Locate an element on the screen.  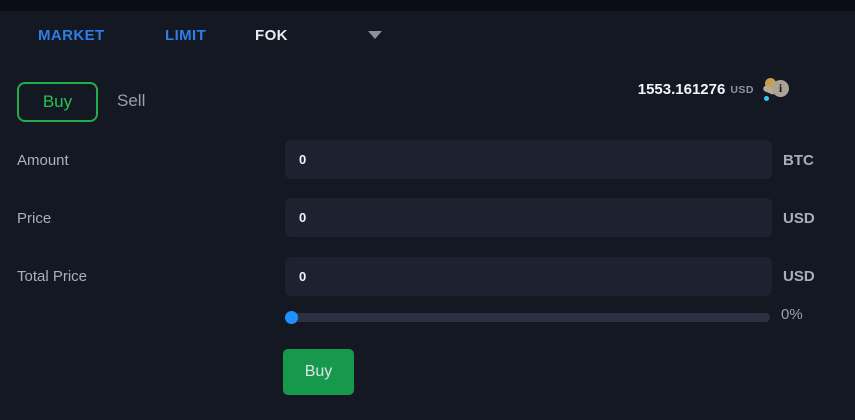
submit-buy-label: Buy is located at coordinates (318, 371).